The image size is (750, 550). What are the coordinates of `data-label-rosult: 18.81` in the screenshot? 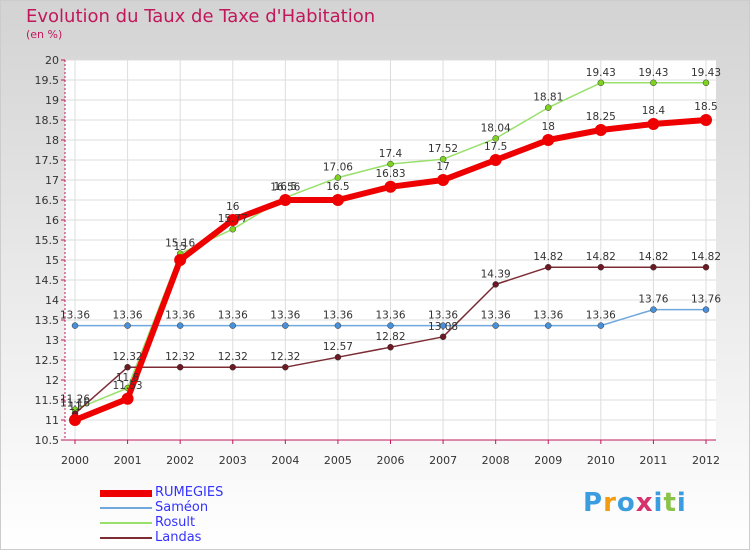 It's located at (548, 98).